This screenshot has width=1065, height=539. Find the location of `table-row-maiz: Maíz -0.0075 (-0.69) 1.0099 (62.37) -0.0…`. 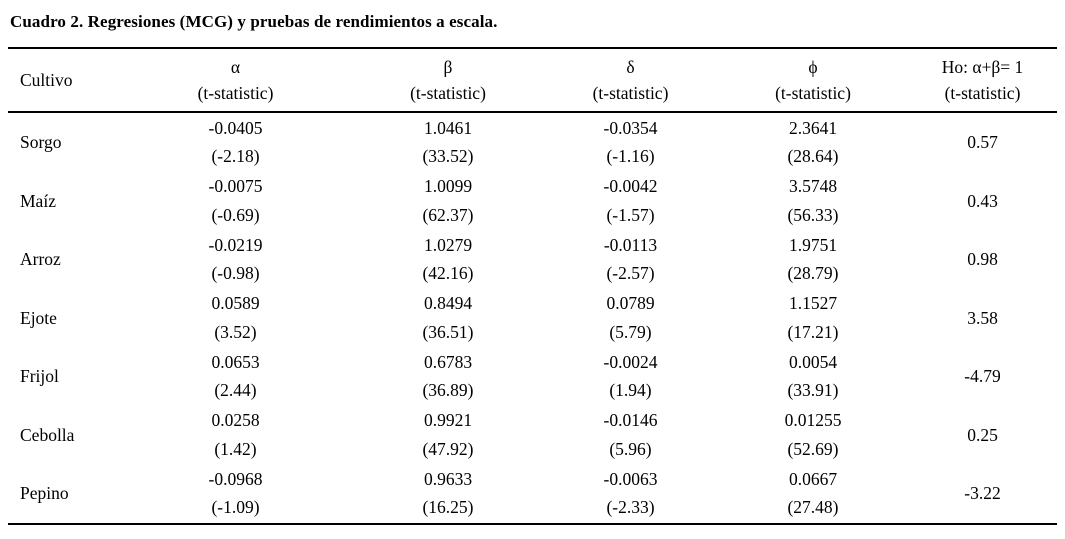

table-row-maiz: Maíz -0.0075 (-0.69) 1.0099 (62.37) -0.0… is located at coordinates (532, 201).